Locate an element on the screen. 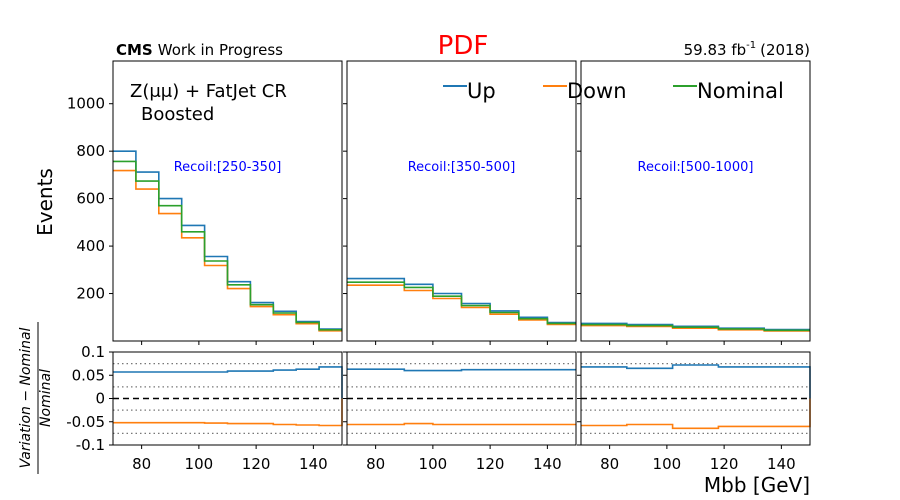 This screenshot has height=500, width=900. y-tick-label: 1000 is located at coordinates (86, 104).